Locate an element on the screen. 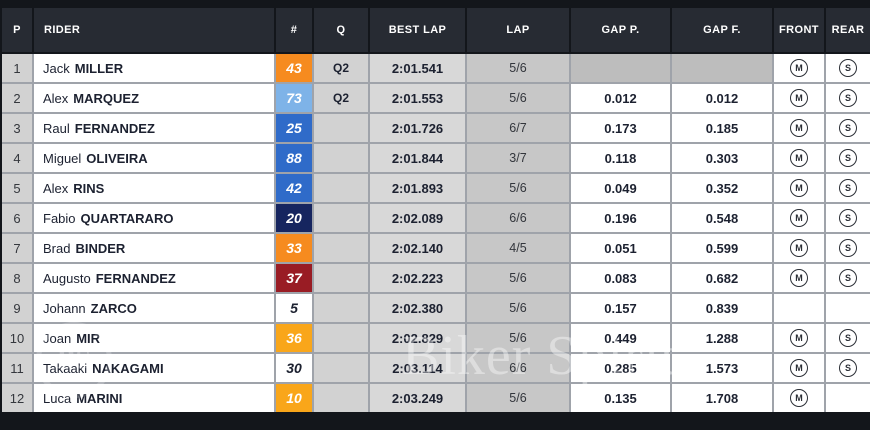  rider-number-plate: 73 is located at coordinates (294, 98).